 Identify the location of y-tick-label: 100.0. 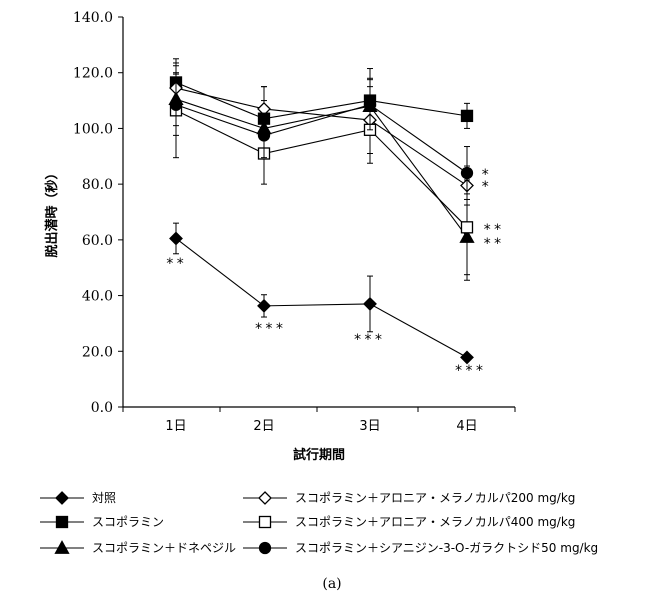
(93, 129).